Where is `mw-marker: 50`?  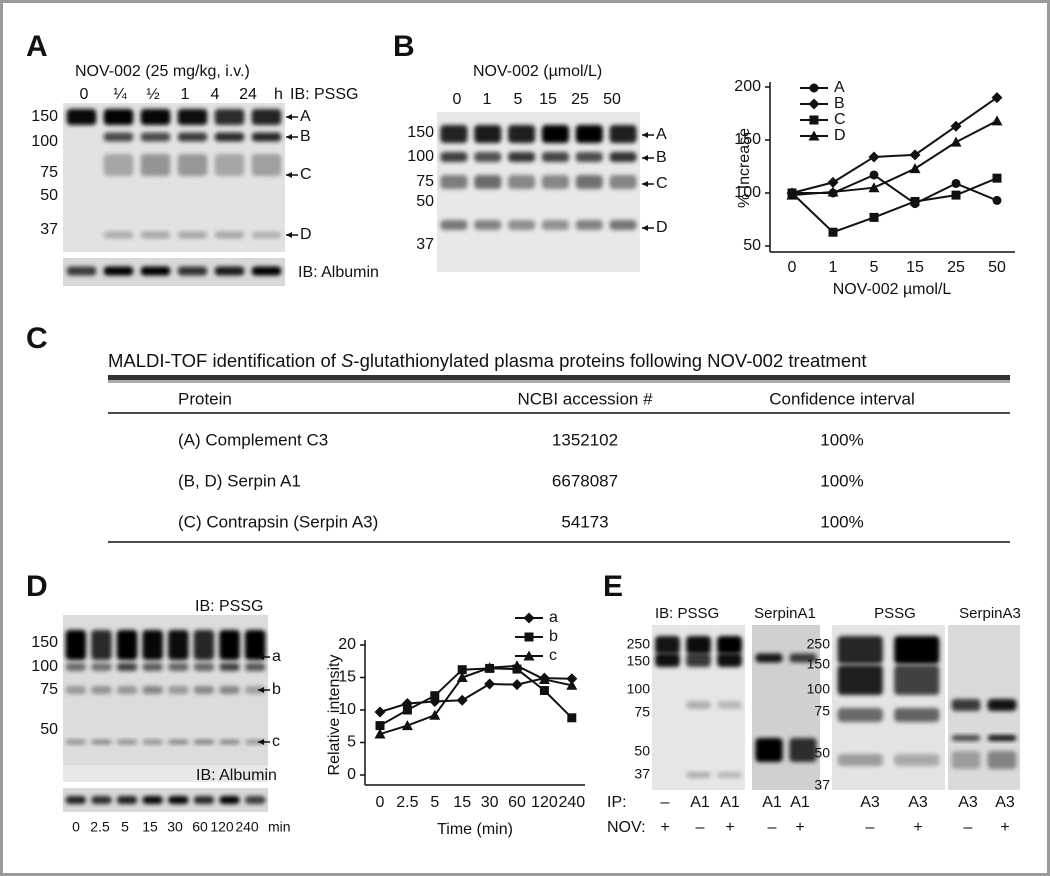
mw-marker: 50 is located at coordinates (49, 195).